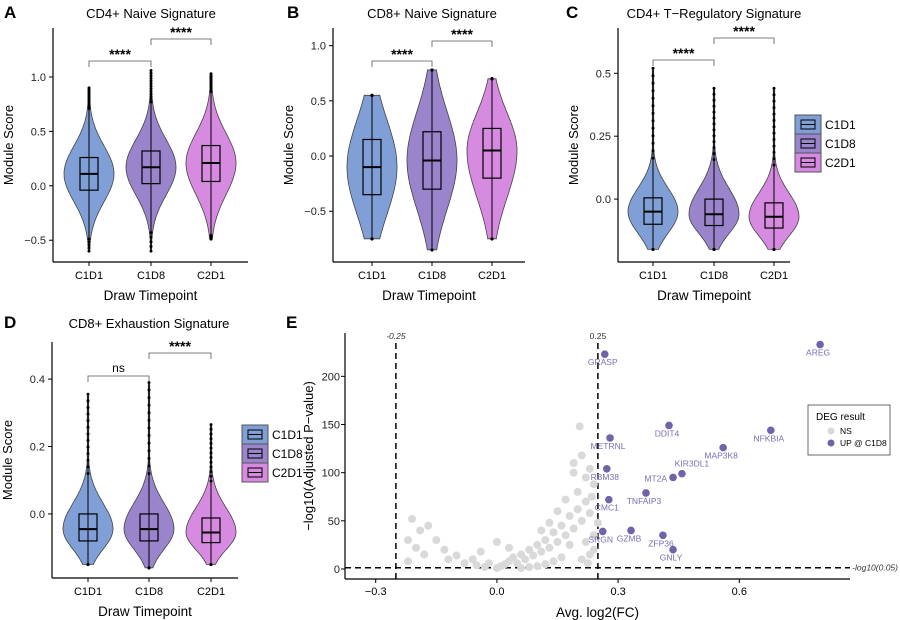 The height and width of the screenshot is (620, 900). What do you see at coordinates (88, 592) in the screenshot?
I see `x-tick-label: C1D1` at bounding box center [88, 592].